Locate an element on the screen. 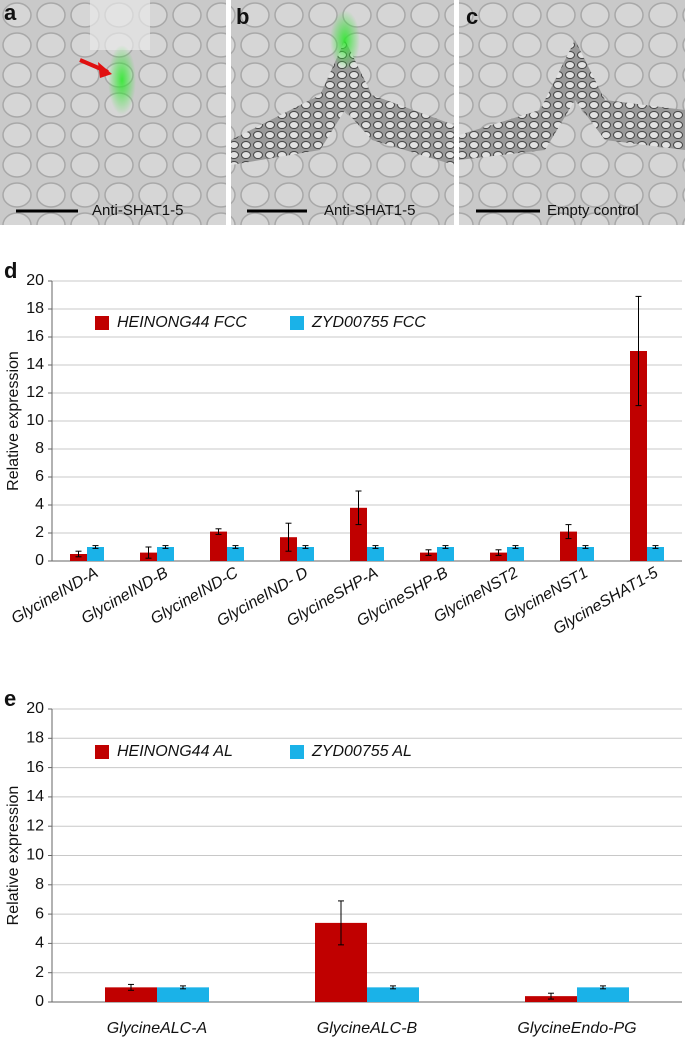 The image size is (685, 1042). micrograph-caption: Empty control is located at coordinates (593, 210).